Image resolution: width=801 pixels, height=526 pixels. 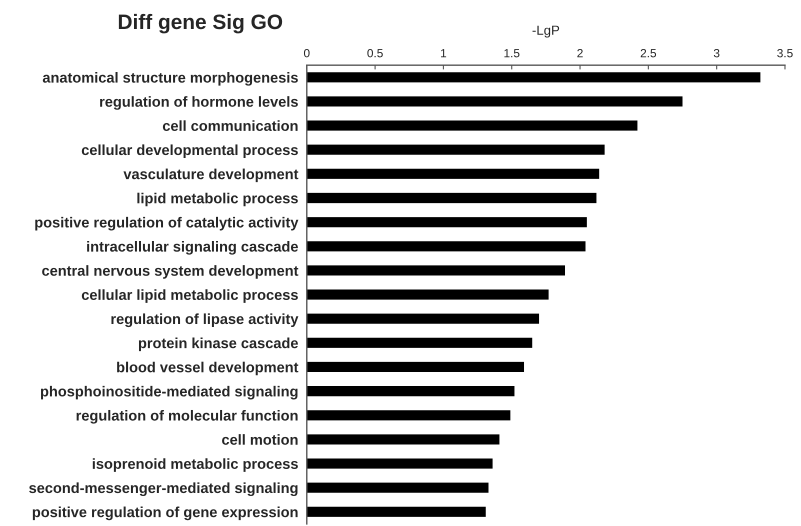 I want to click on x-tick-label: 2, so click(x=580, y=53).